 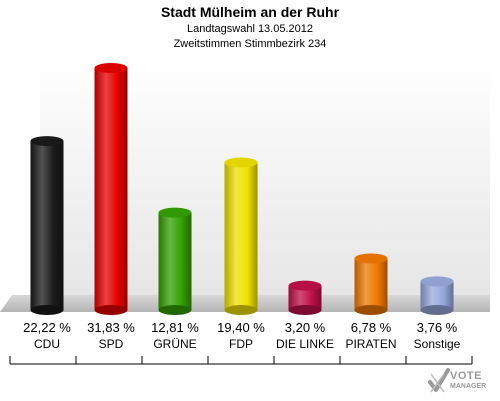 I want to click on category-label-linke: DIE LINKE, so click(x=305, y=344).